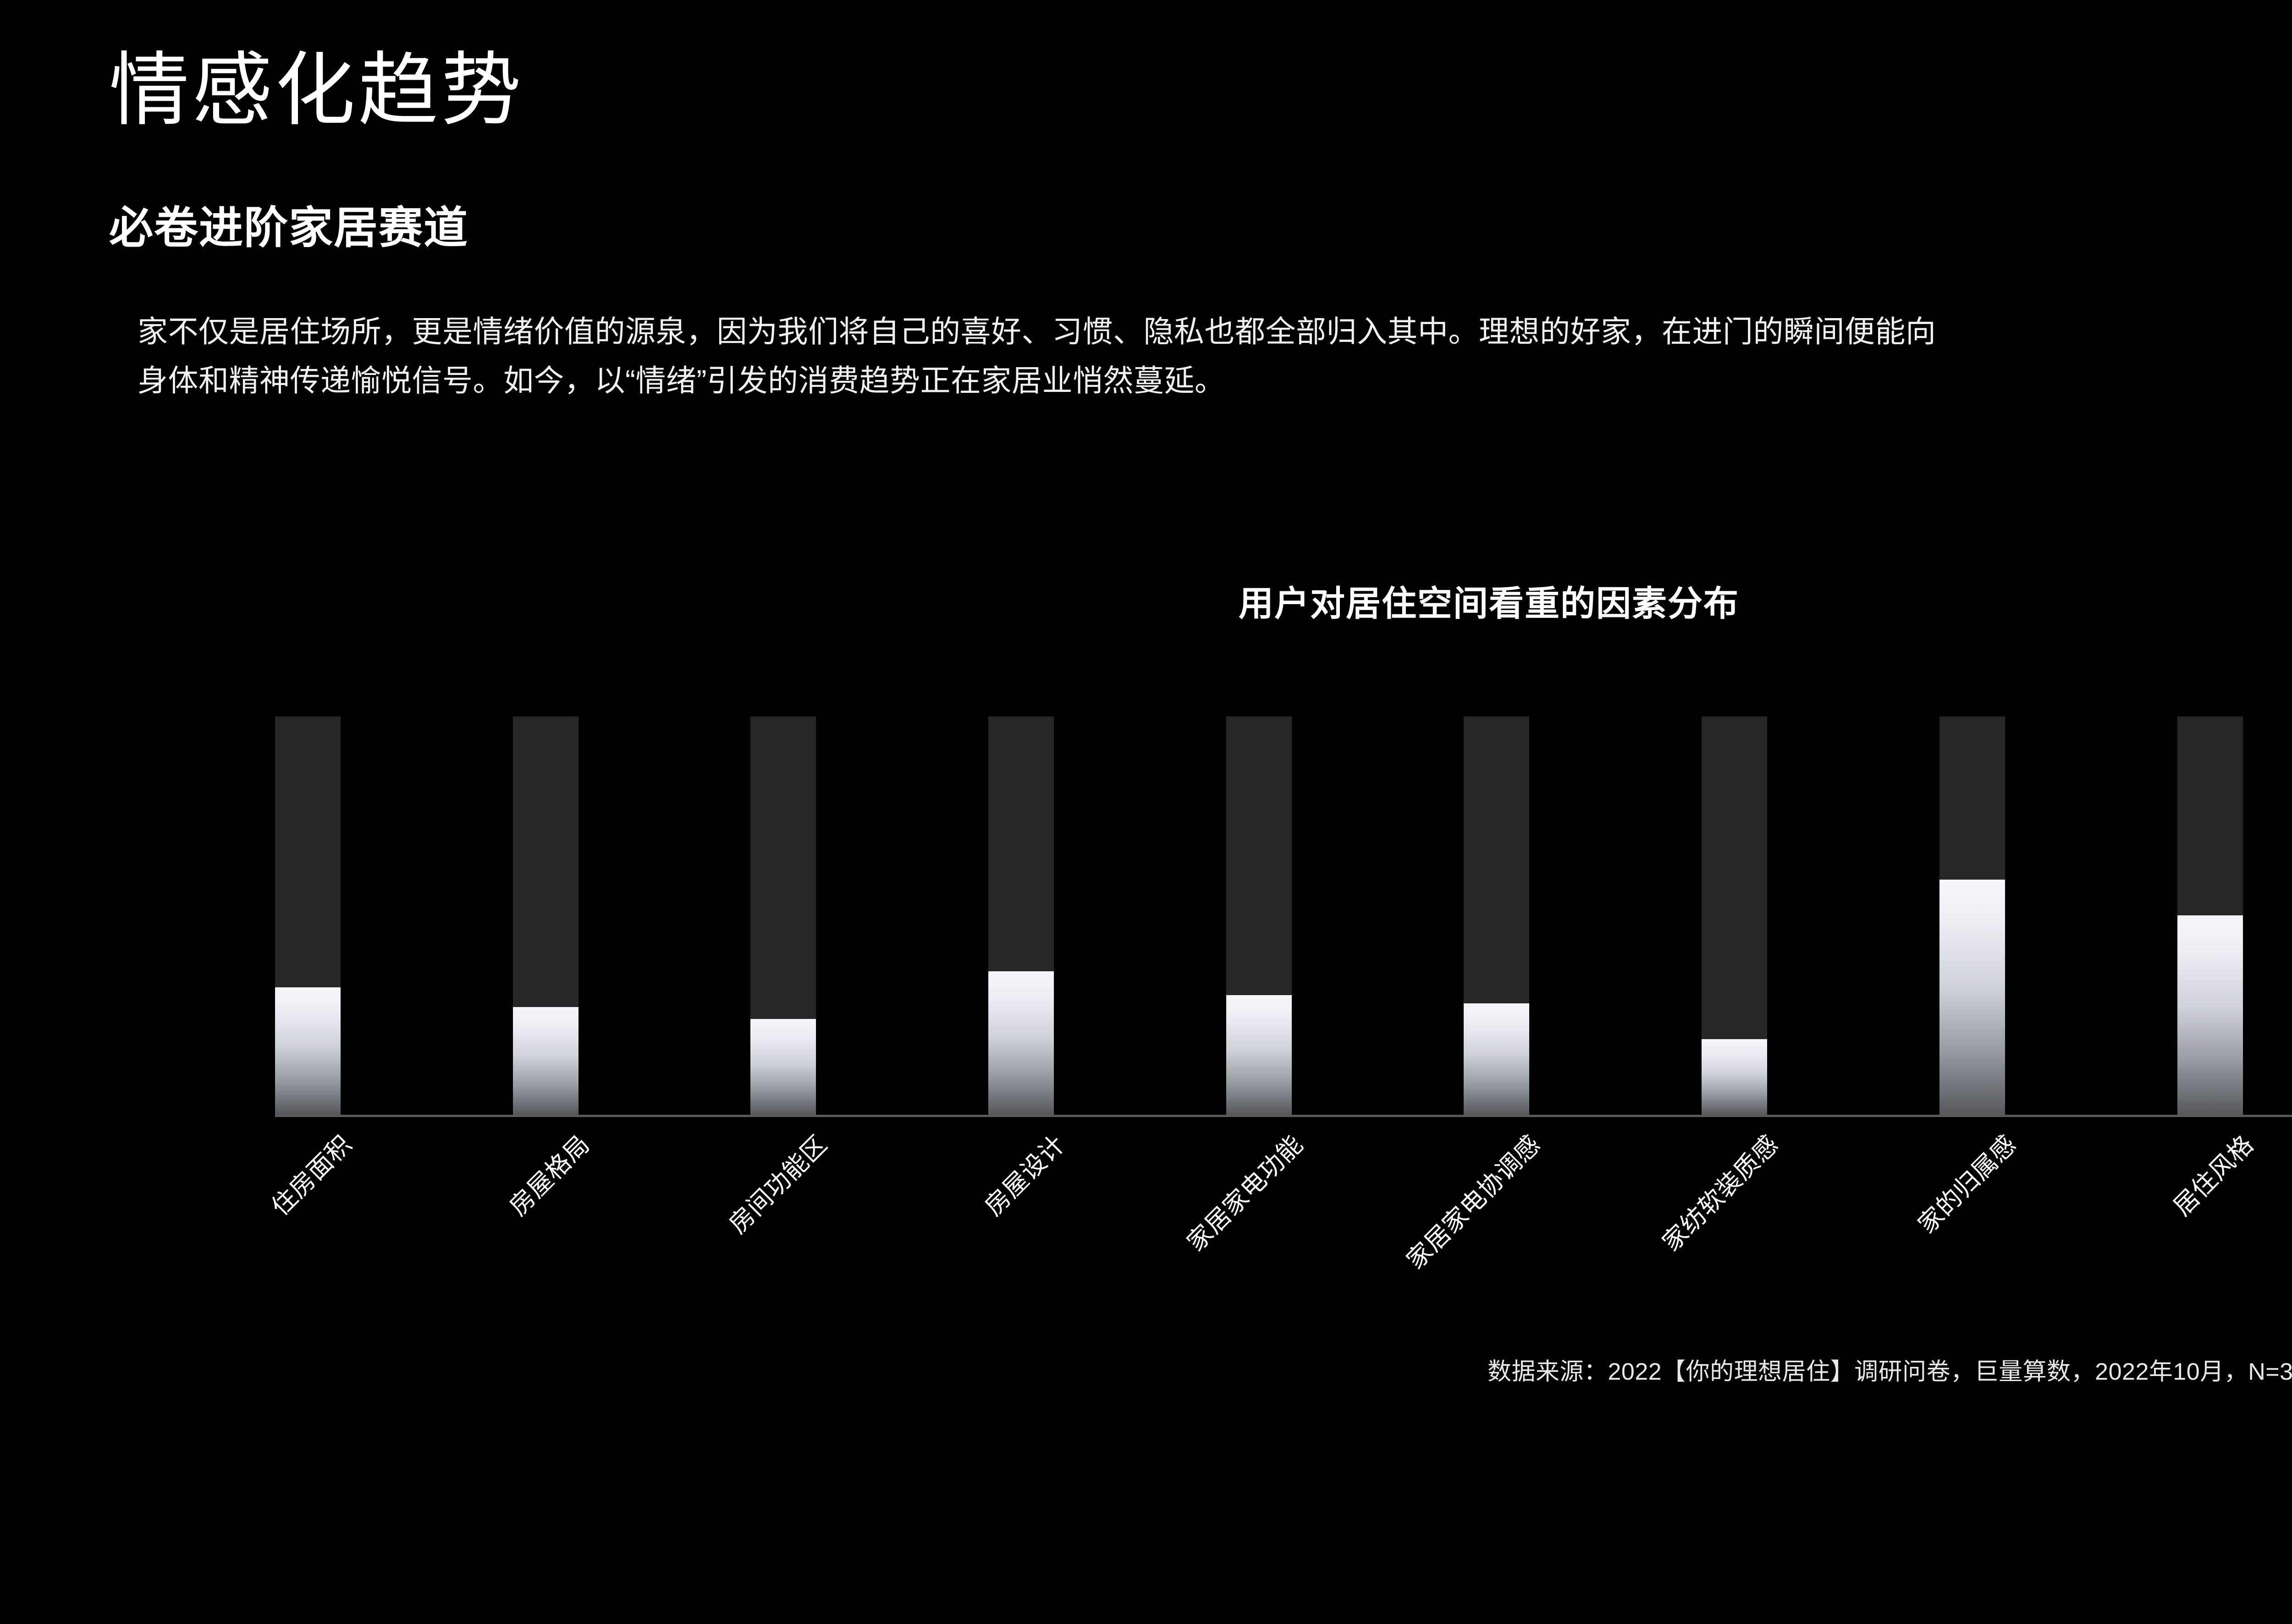 The height and width of the screenshot is (1624, 2292). What do you see at coordinates (778, 1184) in the screenshot?
I see `x-axis-label: 房间功能区` at bounding box center [778, 1184].